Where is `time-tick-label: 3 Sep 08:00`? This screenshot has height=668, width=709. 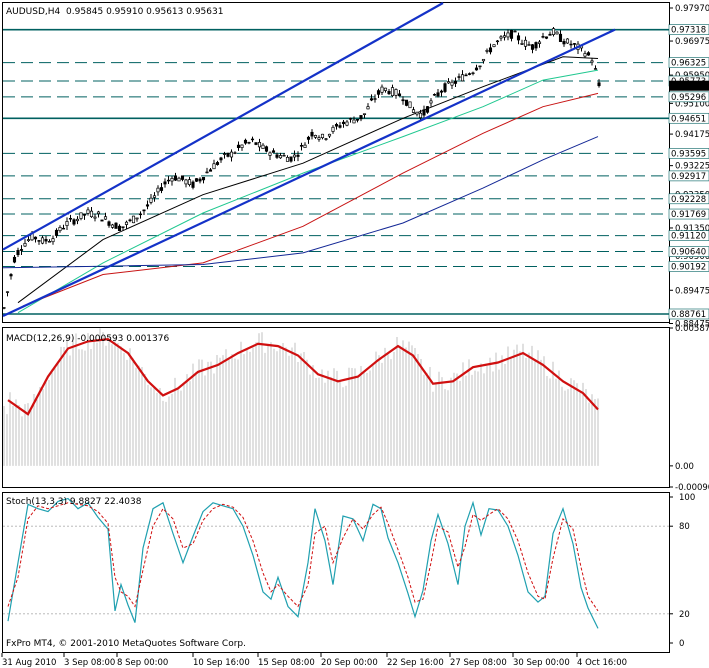
time-tick-label: 3 Sep 08:00 is located at coordinates (89, 663).